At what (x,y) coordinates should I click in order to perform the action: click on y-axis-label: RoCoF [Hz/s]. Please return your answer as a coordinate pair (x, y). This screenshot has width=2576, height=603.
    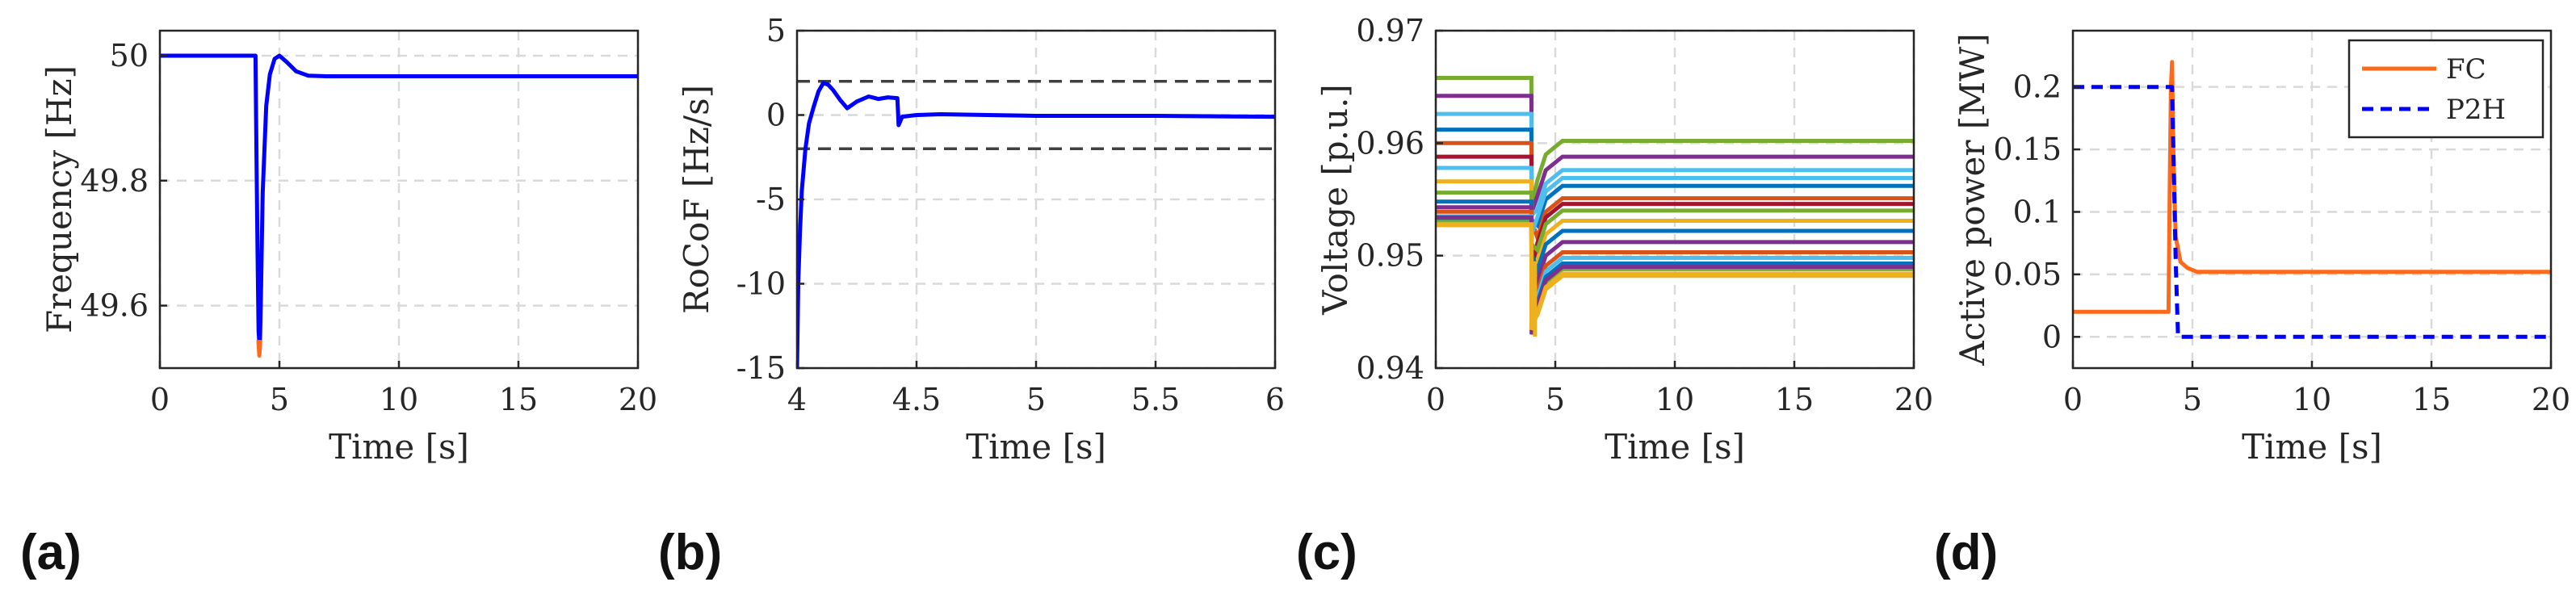
    Looking at the image, I should click on (696, 199).